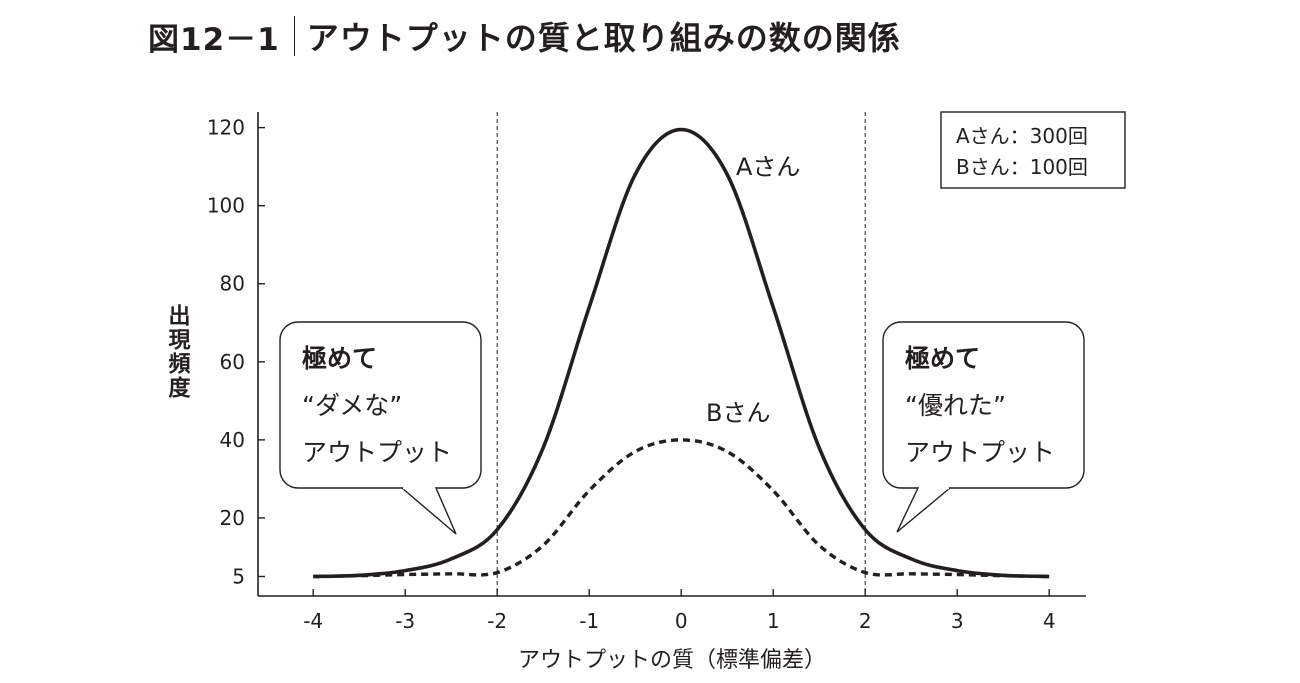 The width and height of the screenshot is (1300, 683). What do you see at coordinates (768, 167) in the screenshot?
I see `series-label-a: Aさん` at bounding box center [768, 167].